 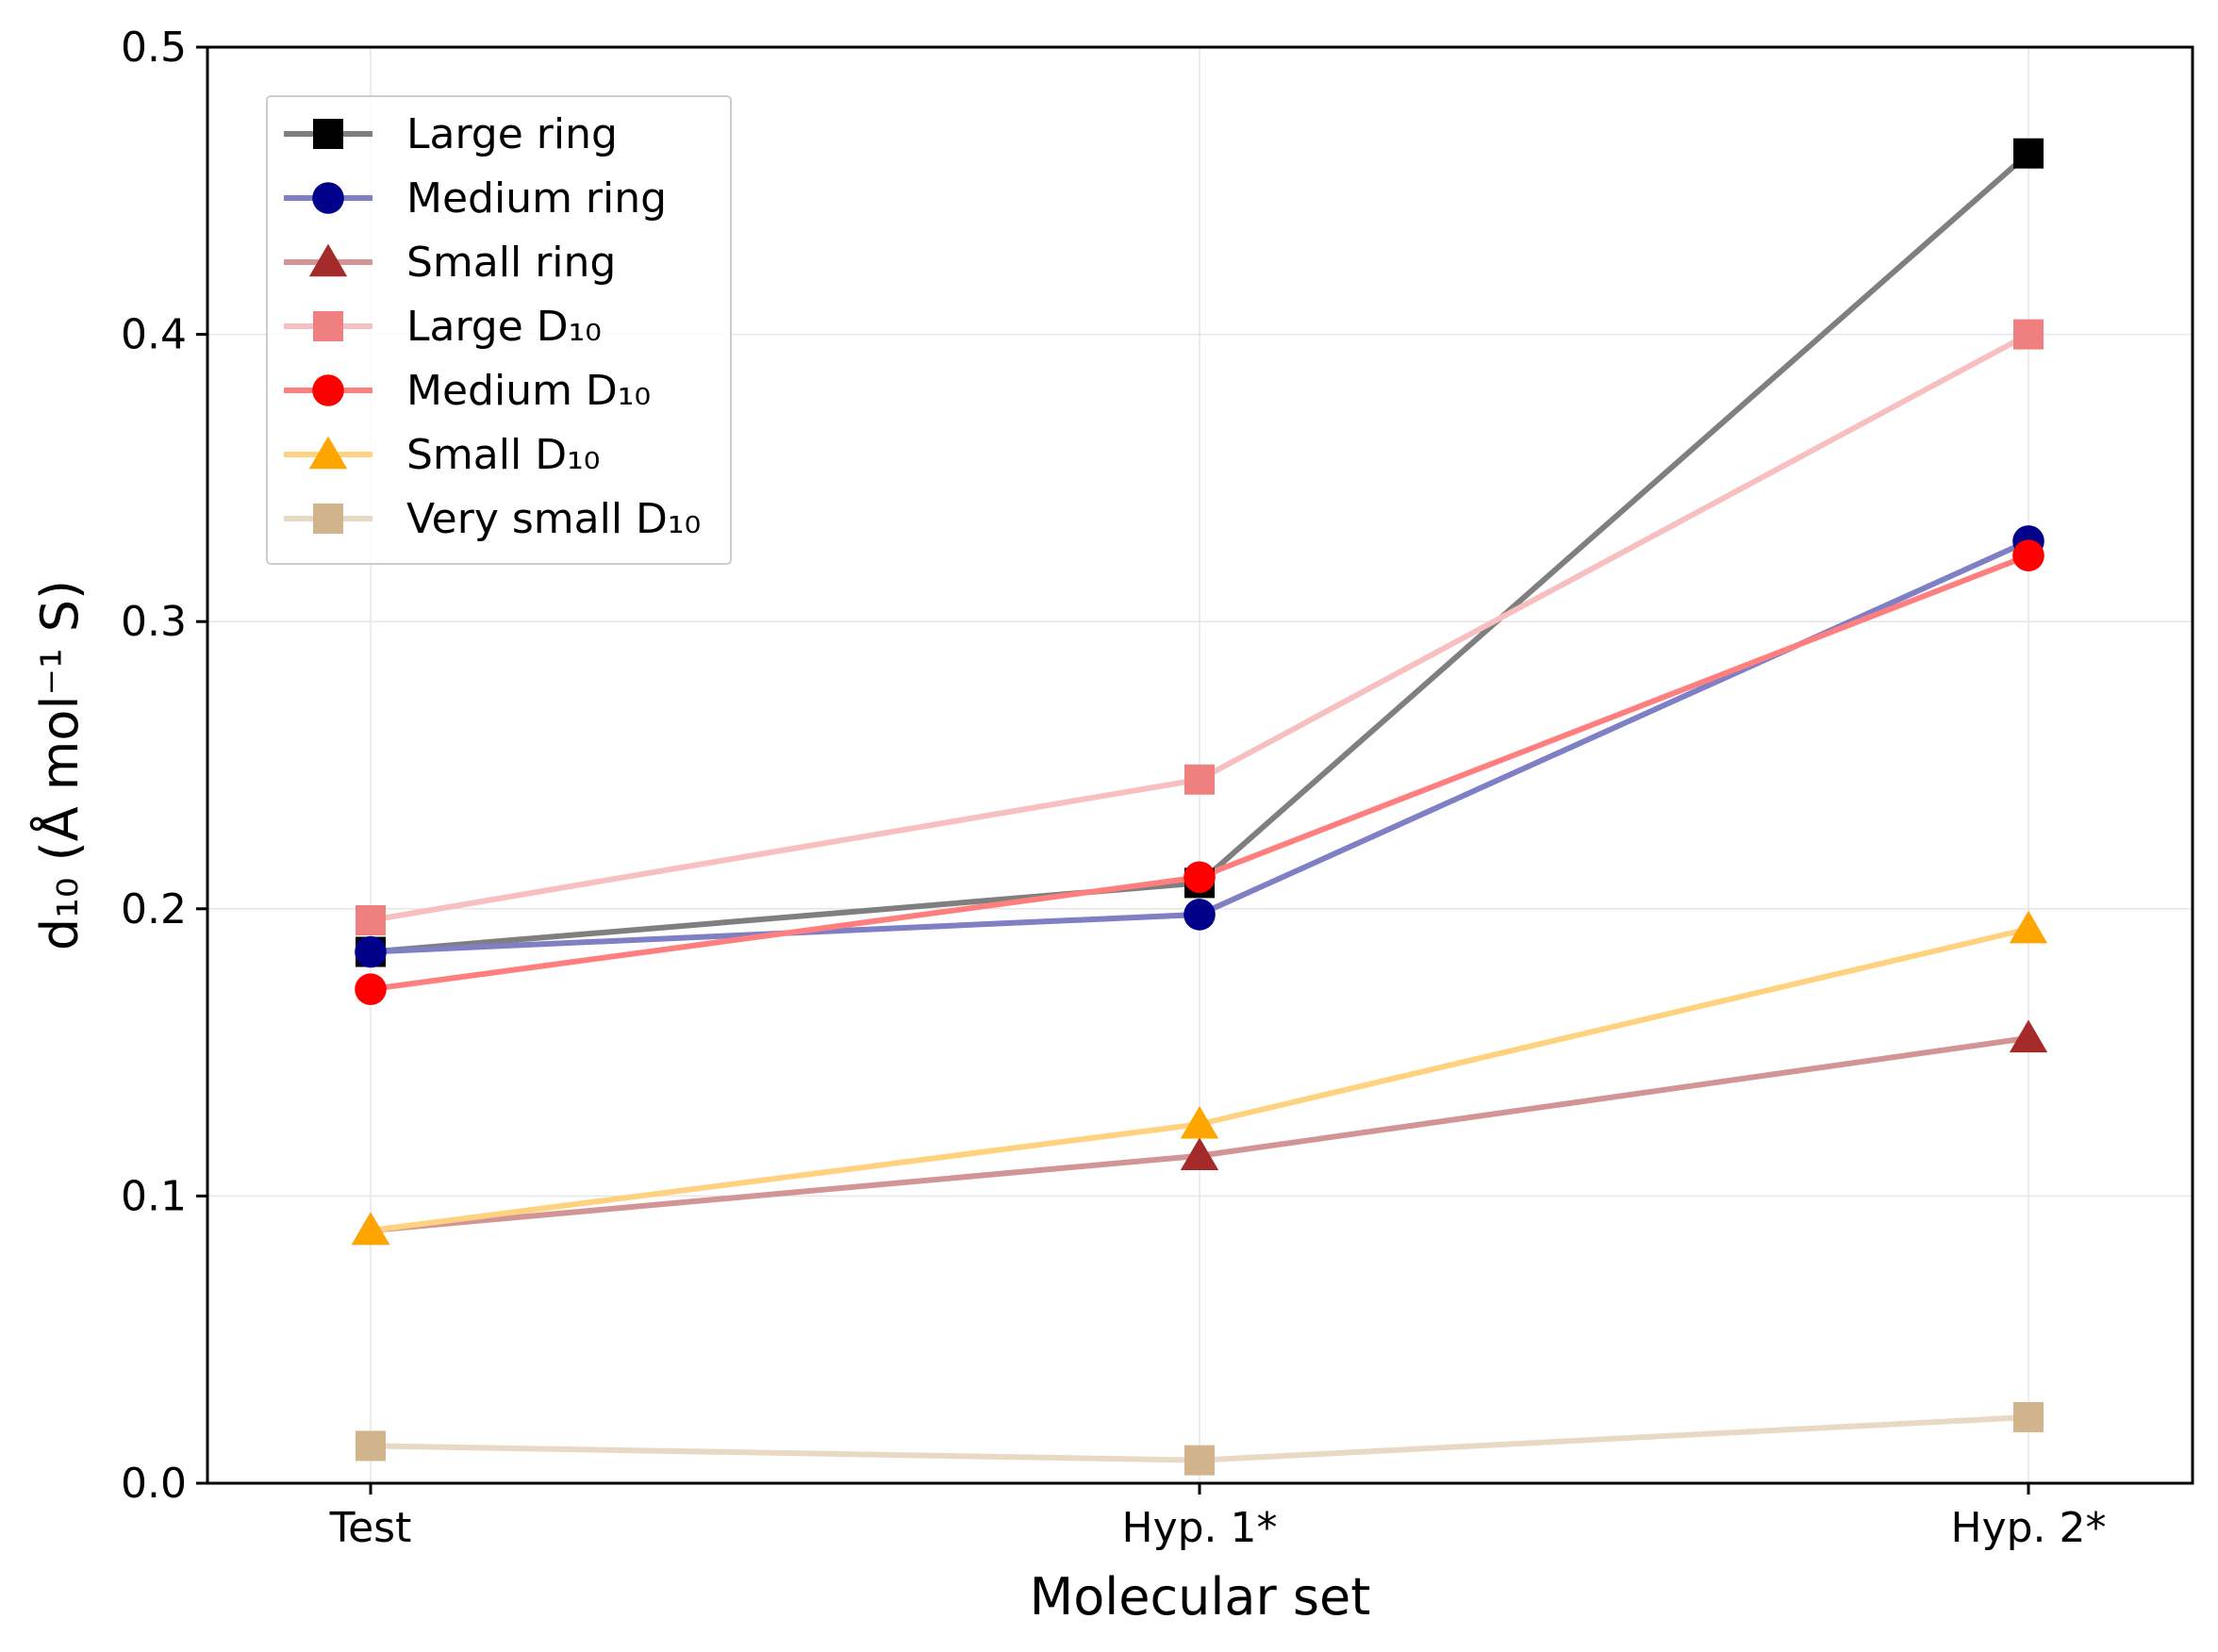 What do you see at coordinates (503, 455) in the screenshot?
I see `legend-label-small-d: Small D₁₀` at bounding box center [503, 455].